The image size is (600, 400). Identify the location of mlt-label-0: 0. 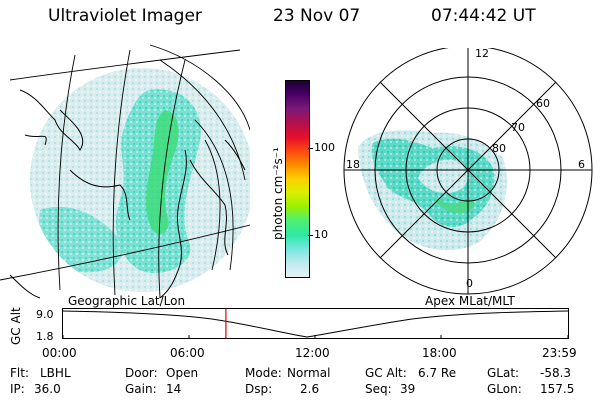
(469, 283).